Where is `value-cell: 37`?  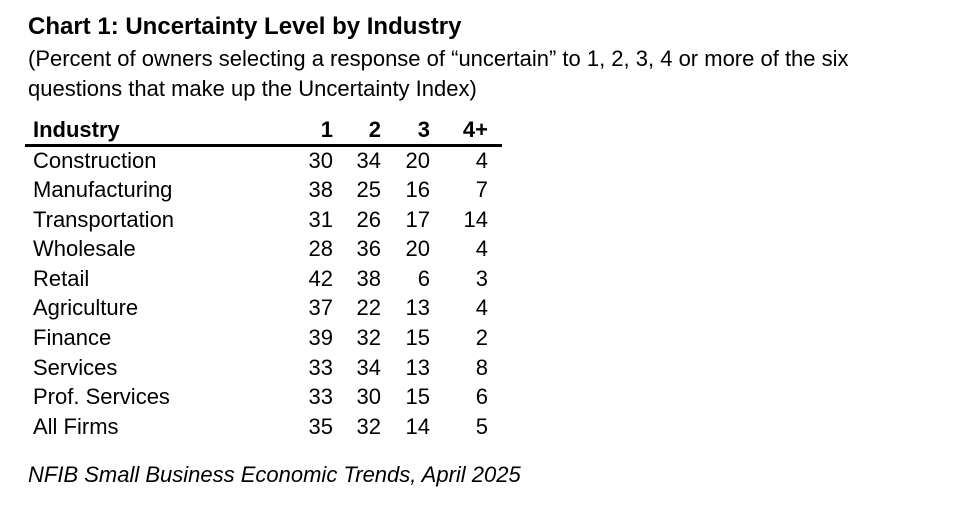 value-cell: 37 is located at coordinates (320, 308).